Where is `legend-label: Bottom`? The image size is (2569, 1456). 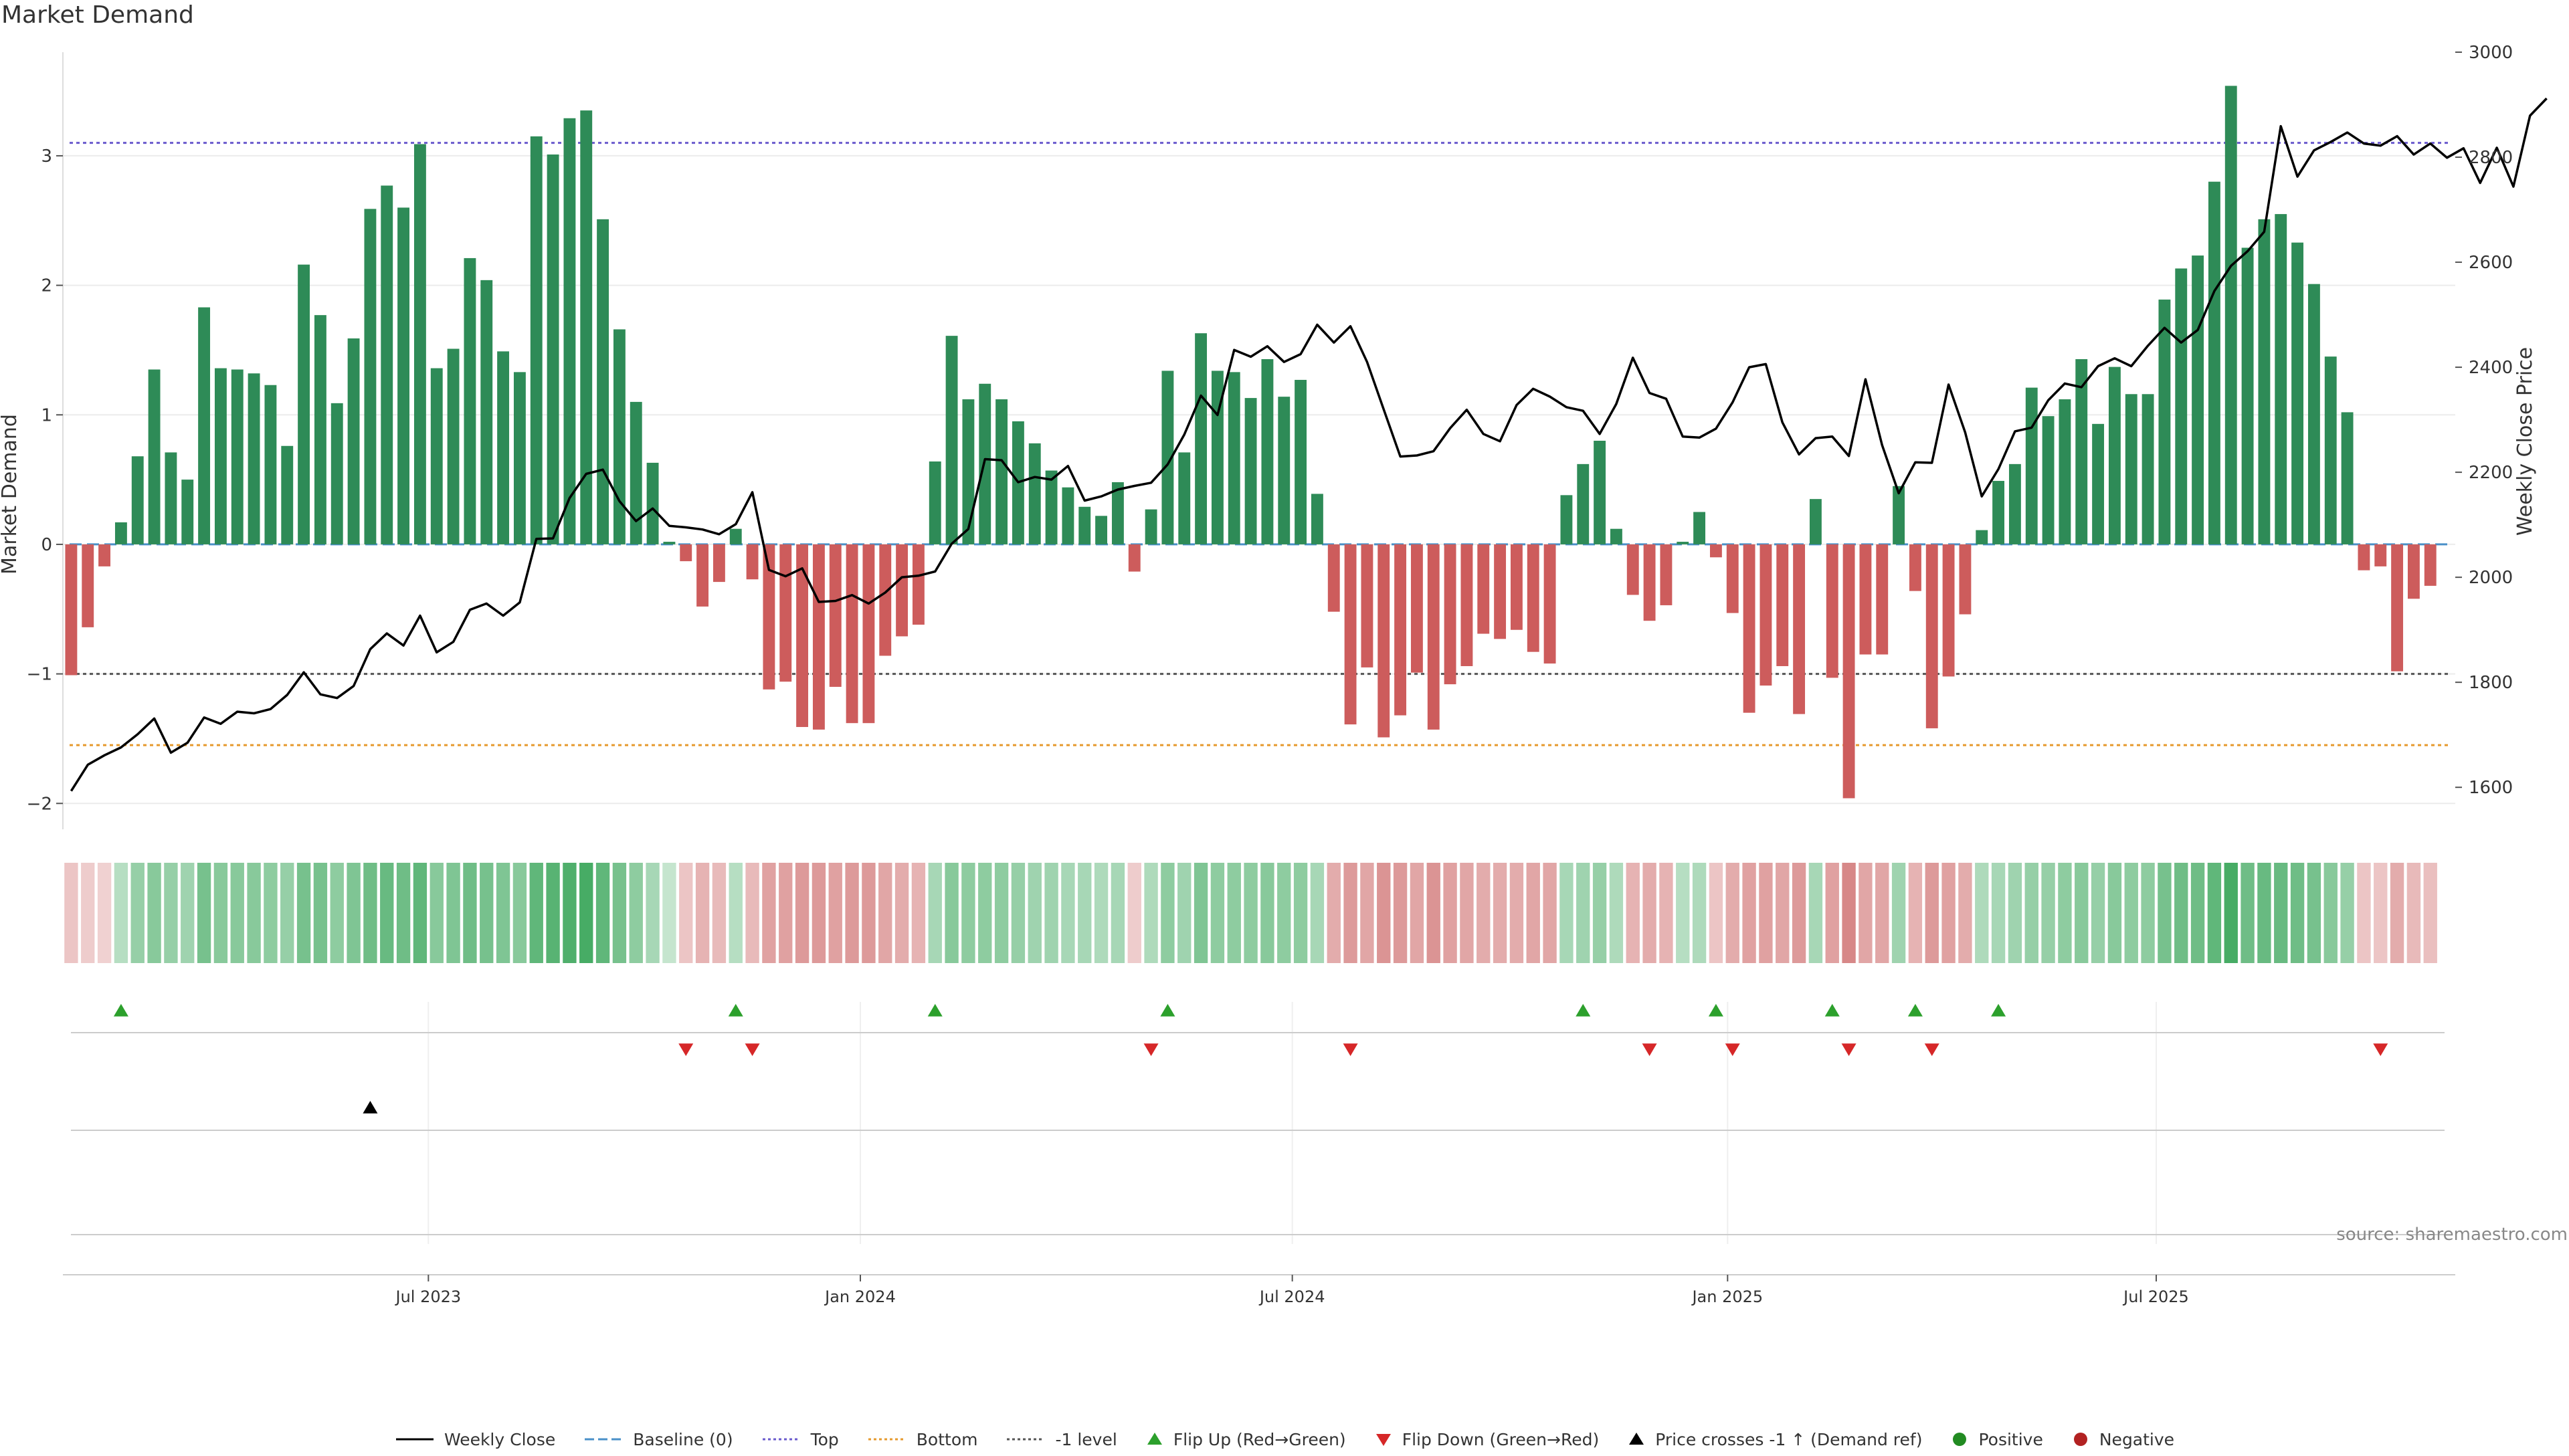
legend-label: Bottom is located at coordinates (947, 1439).